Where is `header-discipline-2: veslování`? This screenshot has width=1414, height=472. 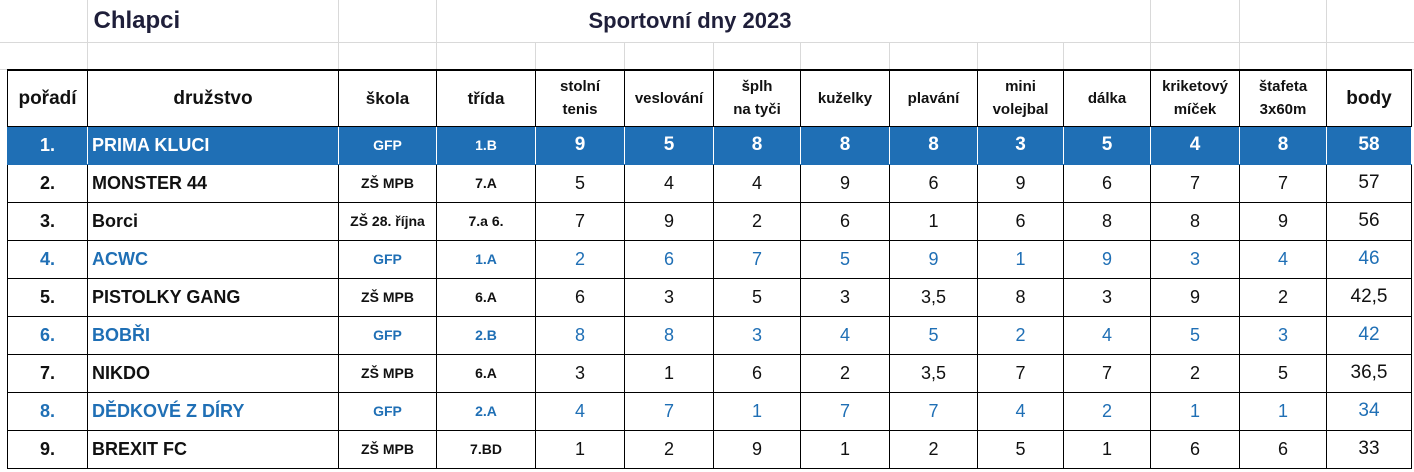 header-discipline-2: veslování is located at coordinates (669, 98).